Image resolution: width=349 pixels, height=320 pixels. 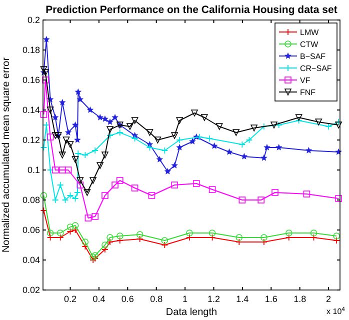 What do you see at coordinates (31, 80) in the screenshot?
I see `y-tick-label: 0.16` at bounding box center [31, 80].